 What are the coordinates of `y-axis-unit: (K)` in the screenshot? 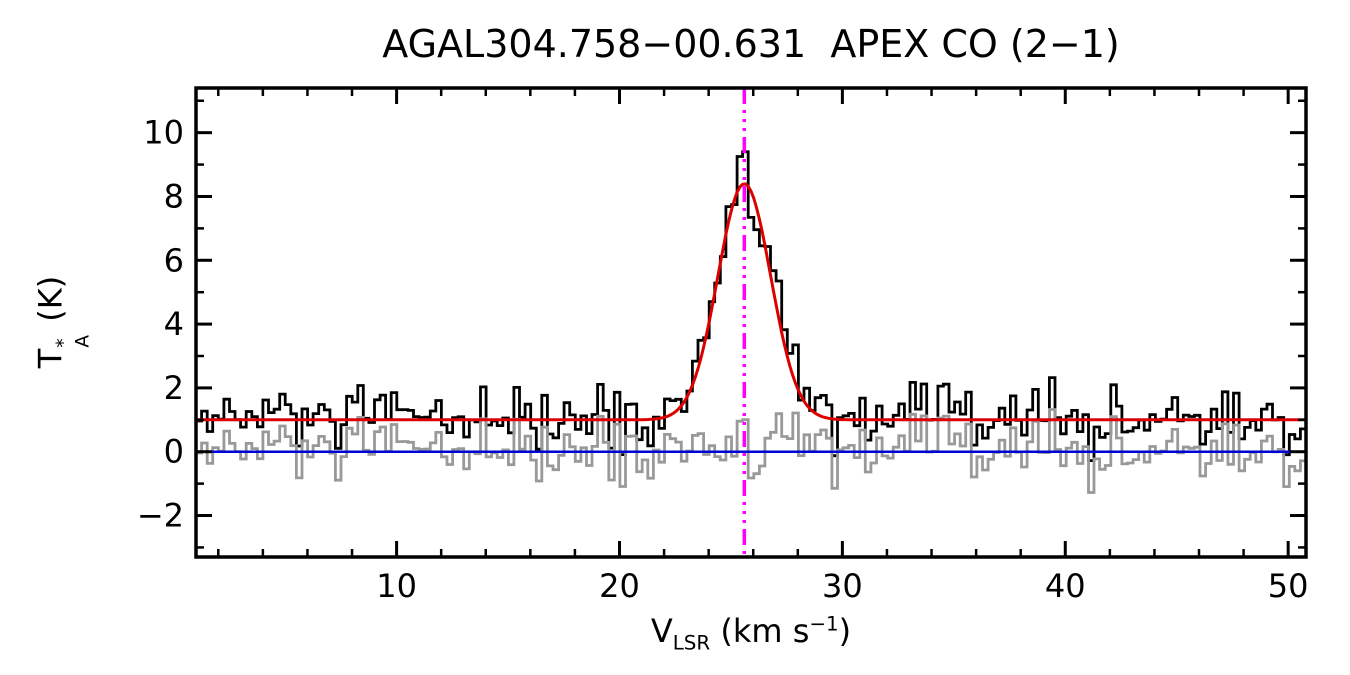 It's located at (50, 303).